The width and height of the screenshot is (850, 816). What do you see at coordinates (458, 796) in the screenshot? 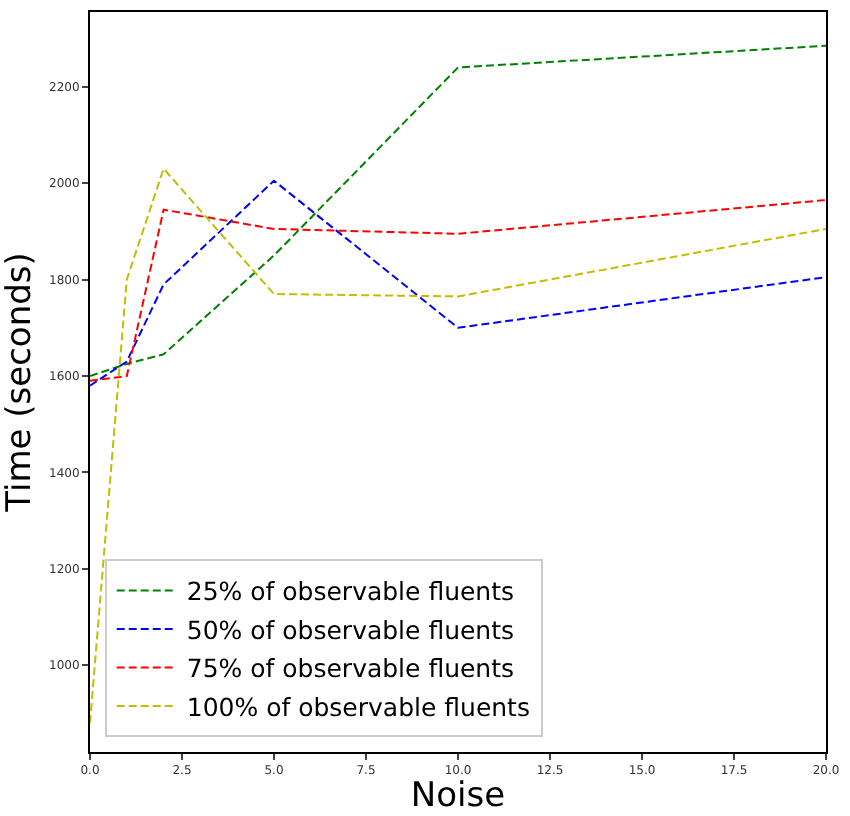
I see `x-axis-title: Noise` at bounding box center [458, 796].